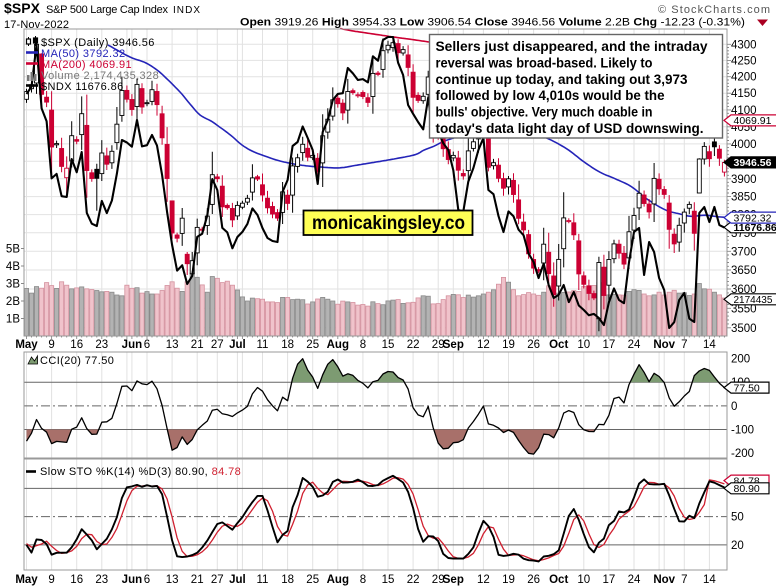 The height and width of the screenshot is (587, 776). I want to click on svg-text: $SPX, so click(22, 8).